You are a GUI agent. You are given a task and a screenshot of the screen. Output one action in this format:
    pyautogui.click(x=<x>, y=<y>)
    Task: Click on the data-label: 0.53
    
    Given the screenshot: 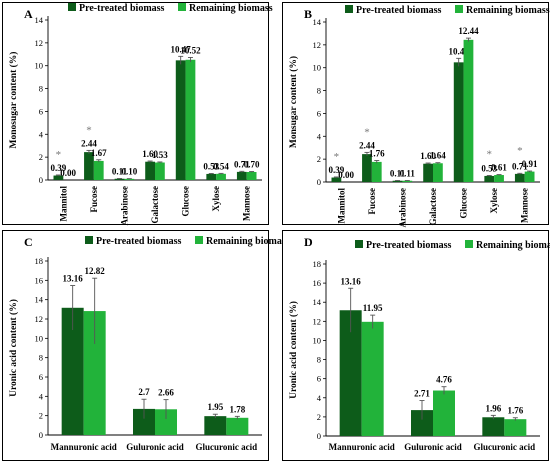 What is the action you would take?
    pyautogui.click(x=211, y=166)
    